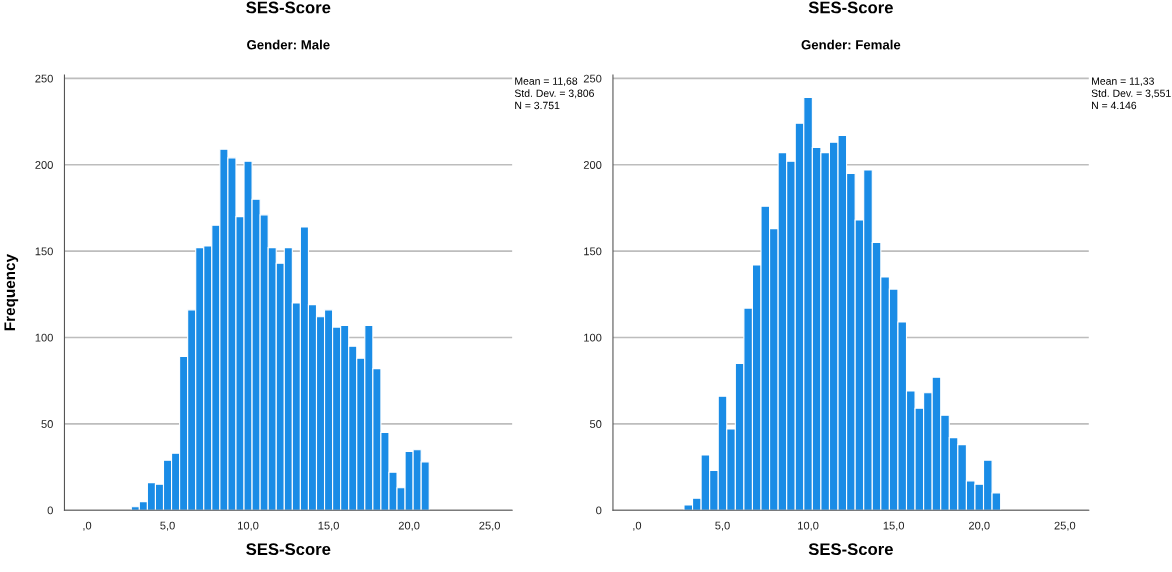 Image resolution: width=1172 pixels, height=572 pixels. Describe the element at coordinates (288, 44) in the screenshot. I see `chart-subtitle: Gender: Male` at that location.